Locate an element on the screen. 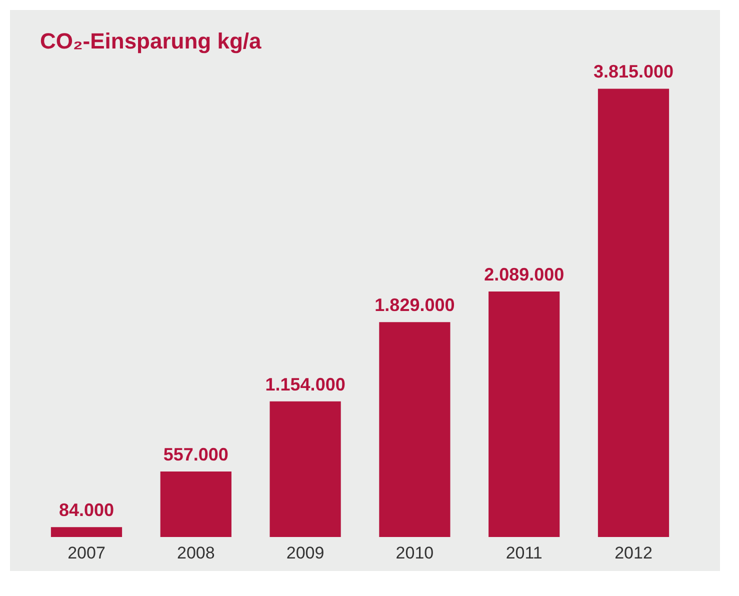 This screenshot has width=739, height=596. data-label: 1.829.000 is located at coordinates (414, 305).